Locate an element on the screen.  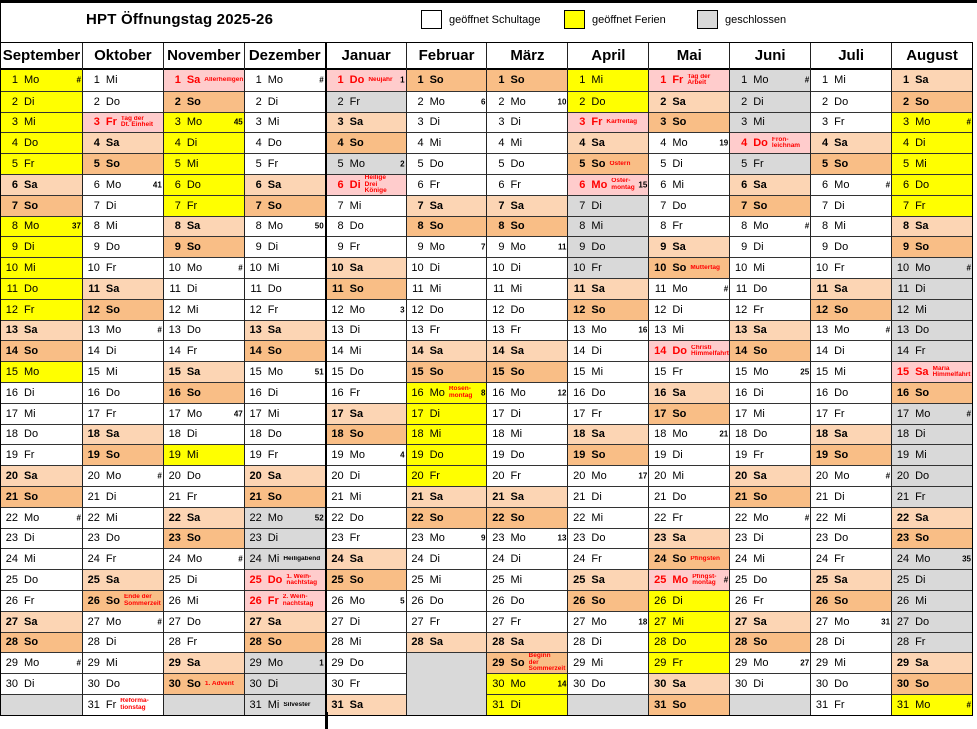
week-number: 25 is located at coordinates (805, 372).